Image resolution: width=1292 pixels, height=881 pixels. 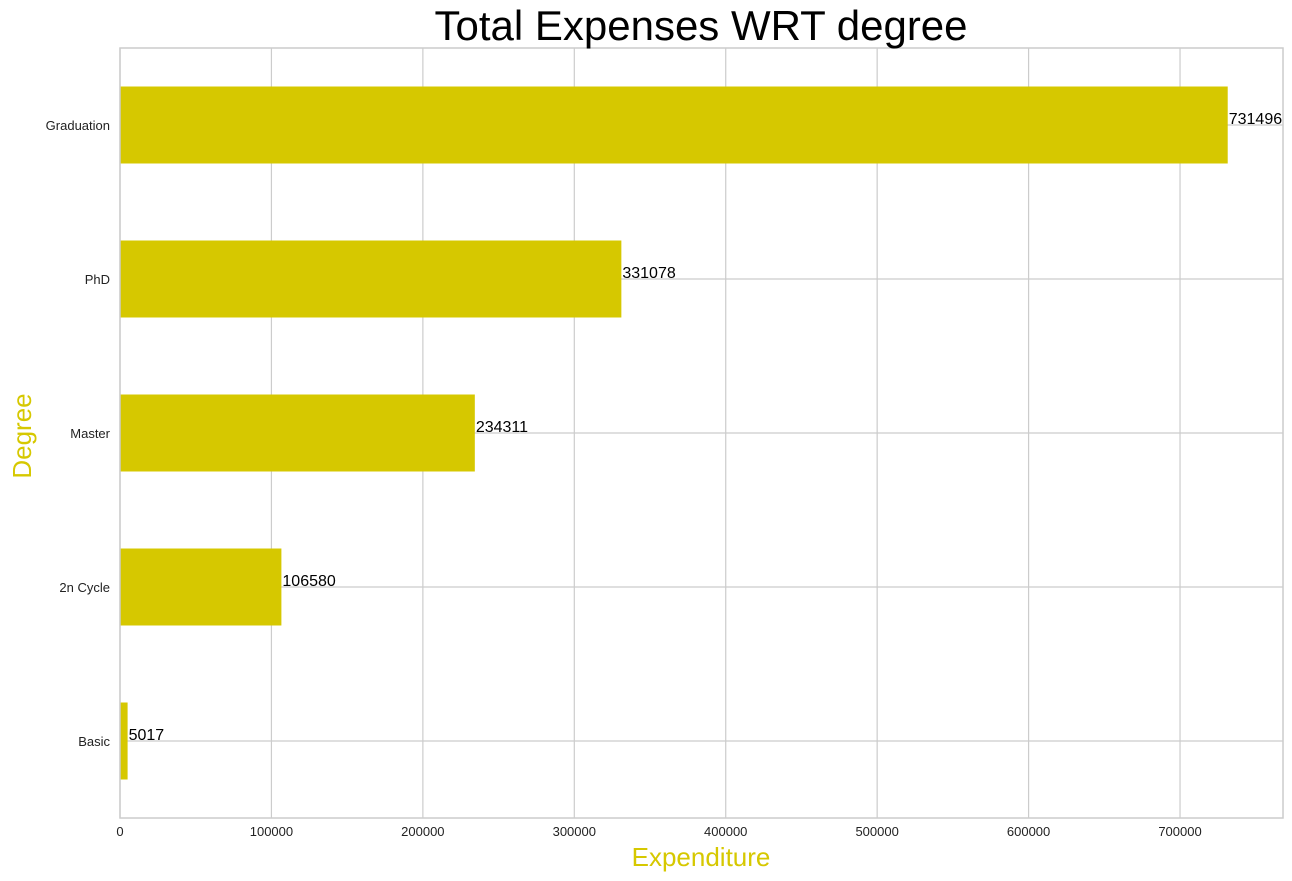 What do you see at coordinates (1028, 831) in the screenshot?
I see `x-tick-label: 600000` at bounding box center [1028, 831].